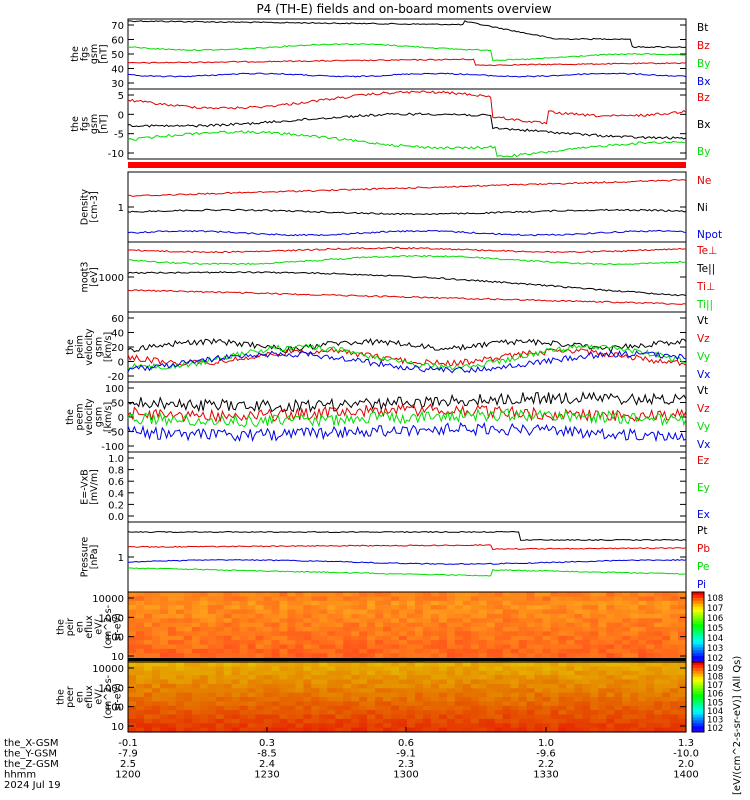  Describe the element at coordinates (117, 319) in the screenshot. I see `y-tick-label: 60` at that location.